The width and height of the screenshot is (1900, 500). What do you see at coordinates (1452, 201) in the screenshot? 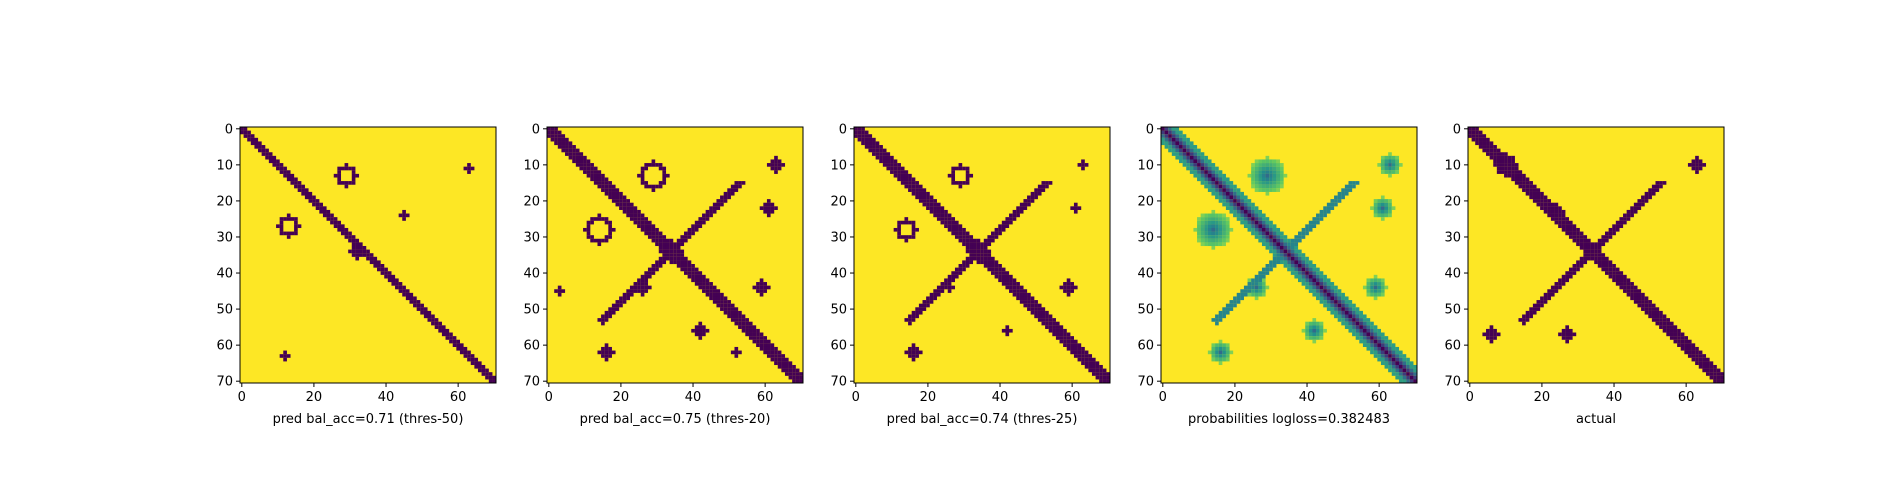
I see `y-tick-label: 20` at bounding box center [1452, 201].